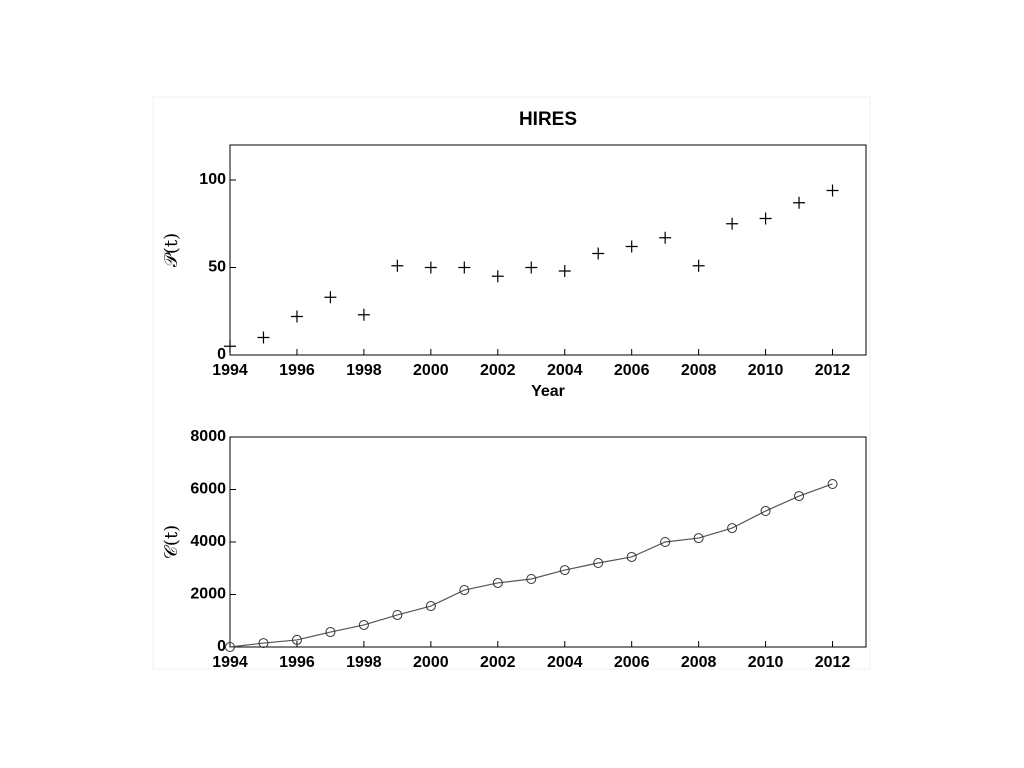 Image resolution: width=1024 pixels, height=768 pixels. What do you see at coordinates (212, 179) in the screenshot?
I see `y-tick-label: 100` at bounding box center [212, 179].